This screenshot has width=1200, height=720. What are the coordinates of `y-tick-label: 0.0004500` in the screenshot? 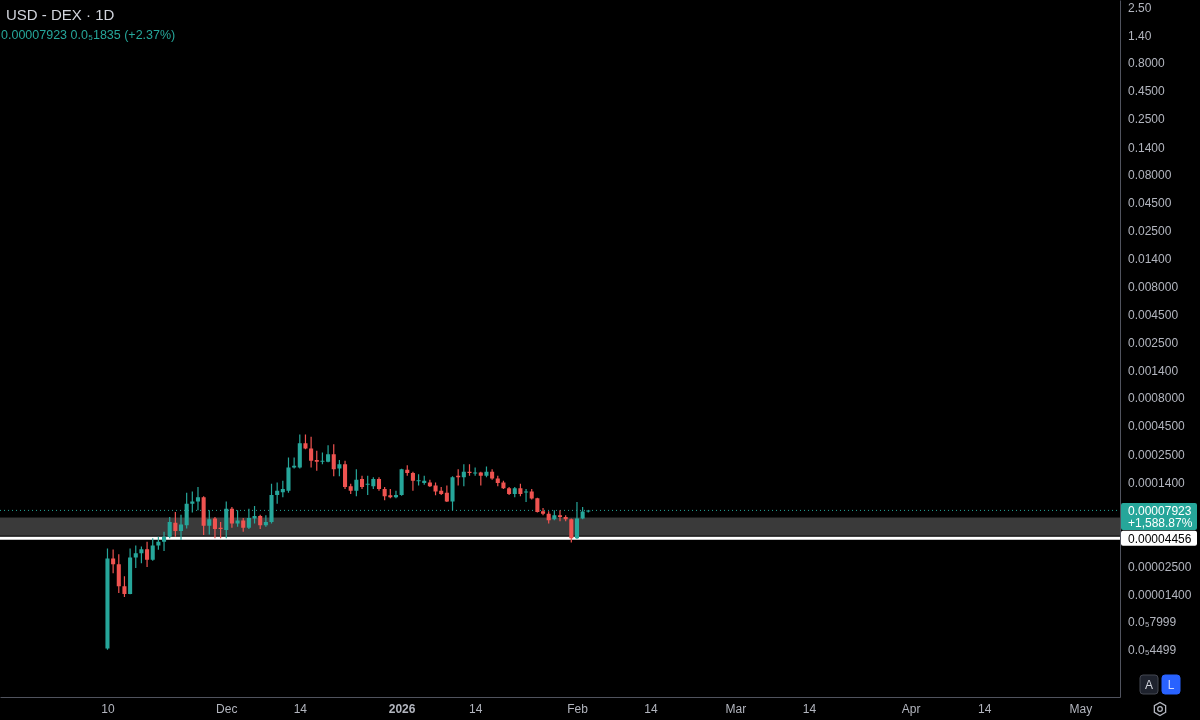 It's located at (1157, 426).